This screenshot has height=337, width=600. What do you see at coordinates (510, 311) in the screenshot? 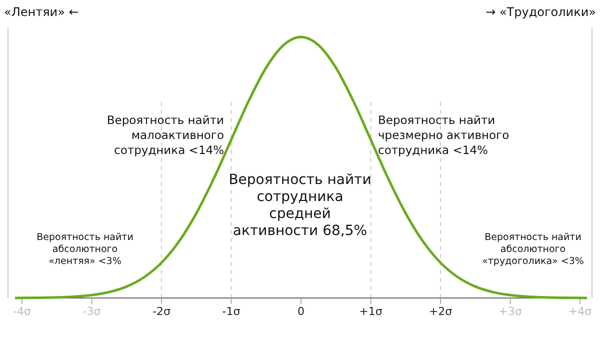
I see `x-tick-label: +3σ` at bounding box center [510, 311].